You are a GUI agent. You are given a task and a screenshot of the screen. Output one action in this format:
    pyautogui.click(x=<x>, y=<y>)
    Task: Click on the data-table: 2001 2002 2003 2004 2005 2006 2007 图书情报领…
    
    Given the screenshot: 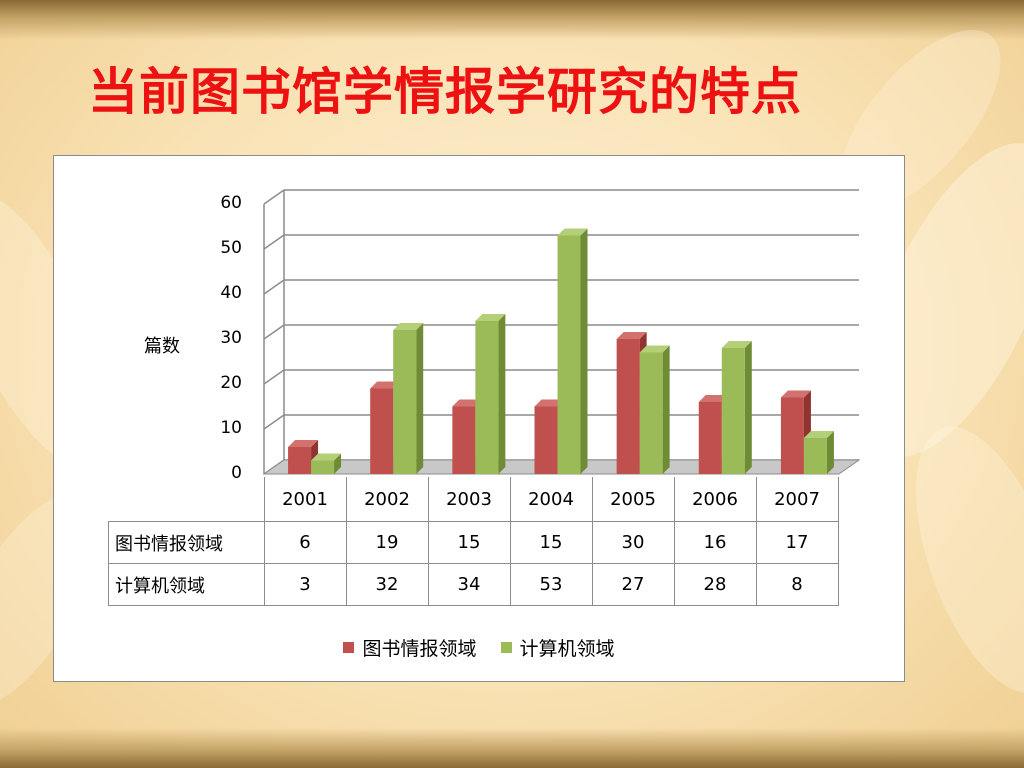 What is the action you would take?
    pyautogui.click(x=473, y=541)
    